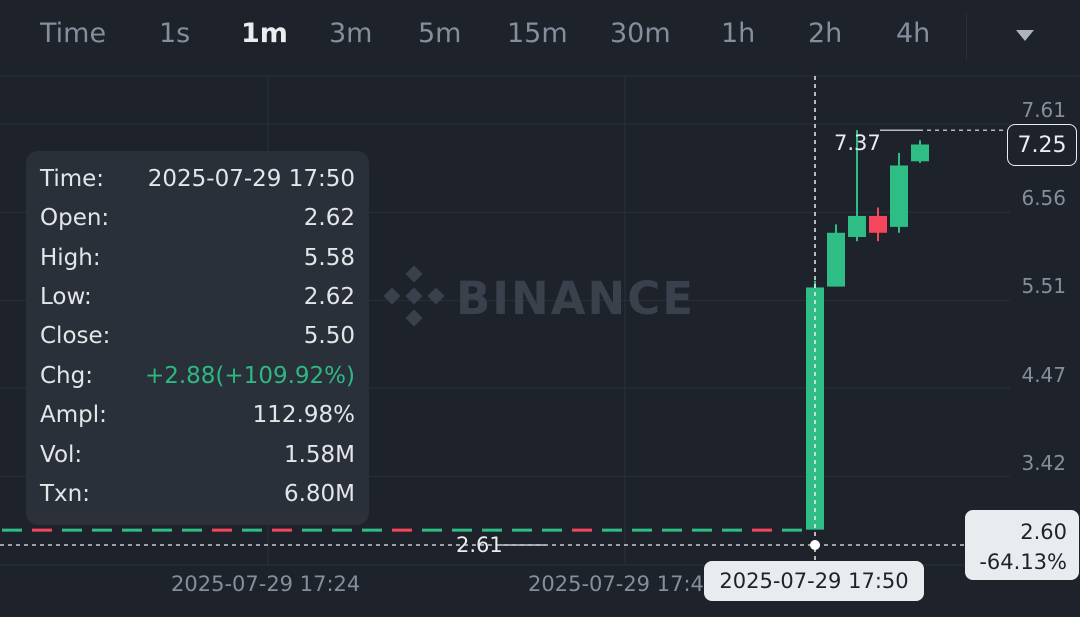 Image resolution: width=1080 pixels, height=617 pixels. Describe the element at coordinates (351, 33) in the screenshot. I see `tab-3m: 3m` at that location.